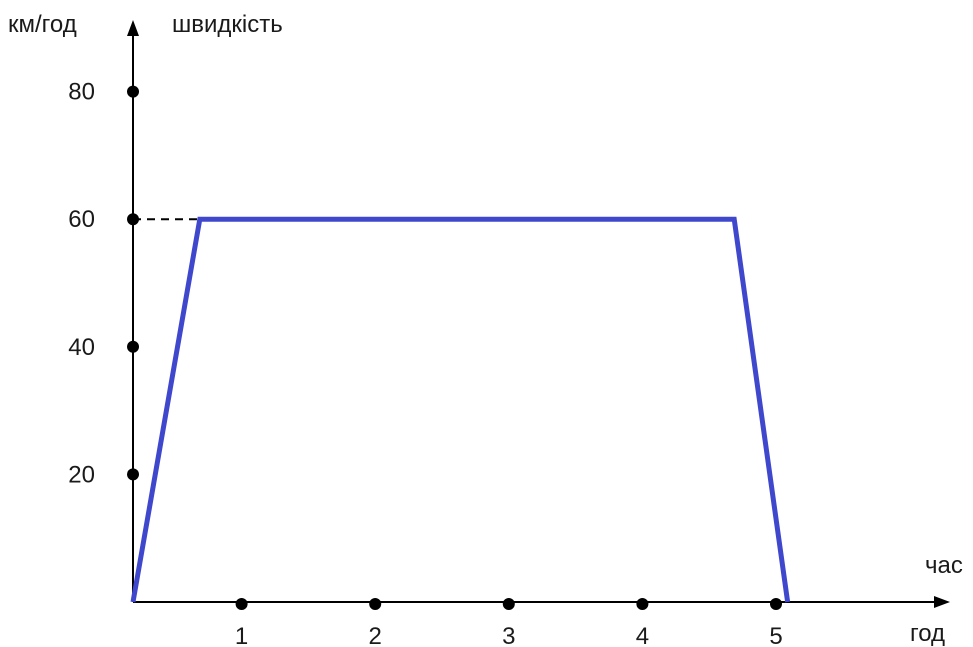 This screenshot has width=973, height=647. What do you see at coordinates (775, 635) in the screenshot?
I see `x-tick-label-5: 5` at bounding box center [775, 635].